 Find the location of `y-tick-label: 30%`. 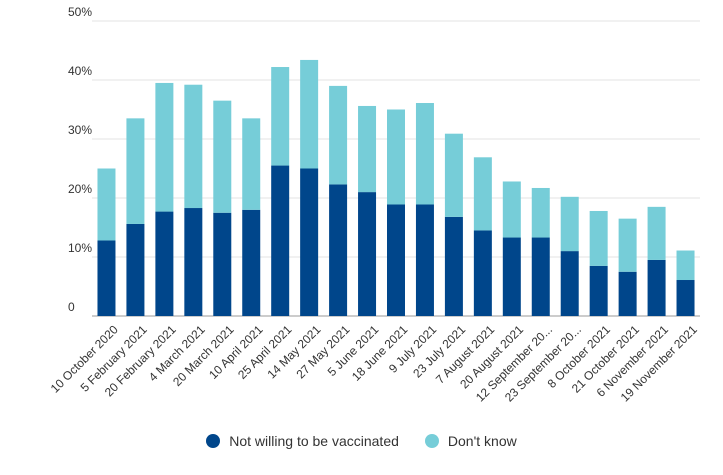

y-tick-label: 30% is located at coordinates (80, 130).